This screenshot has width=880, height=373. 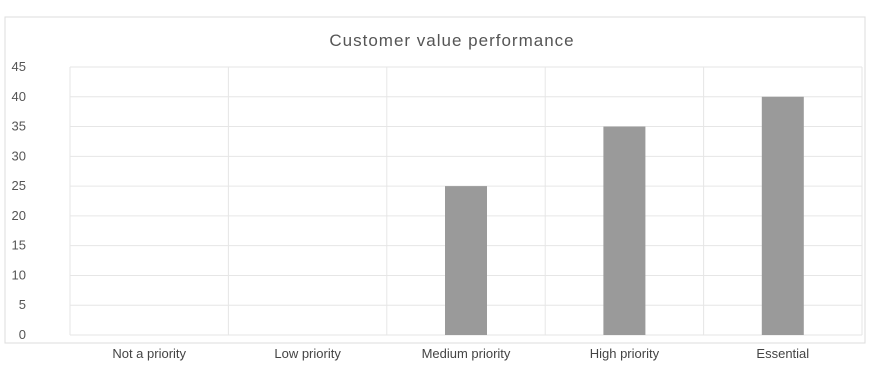 I want to click on y-tick-label: 30, so click(x=19, y=155).